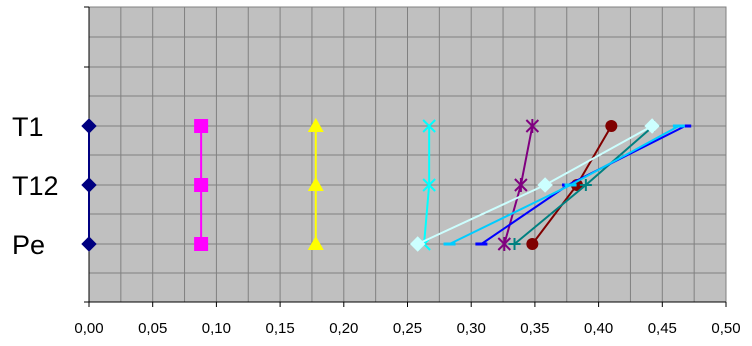  What do you see at coordinates (471, 328) in the screenshot?
I see `x-tick-label: 0,30` at bounding box center [471, 328].